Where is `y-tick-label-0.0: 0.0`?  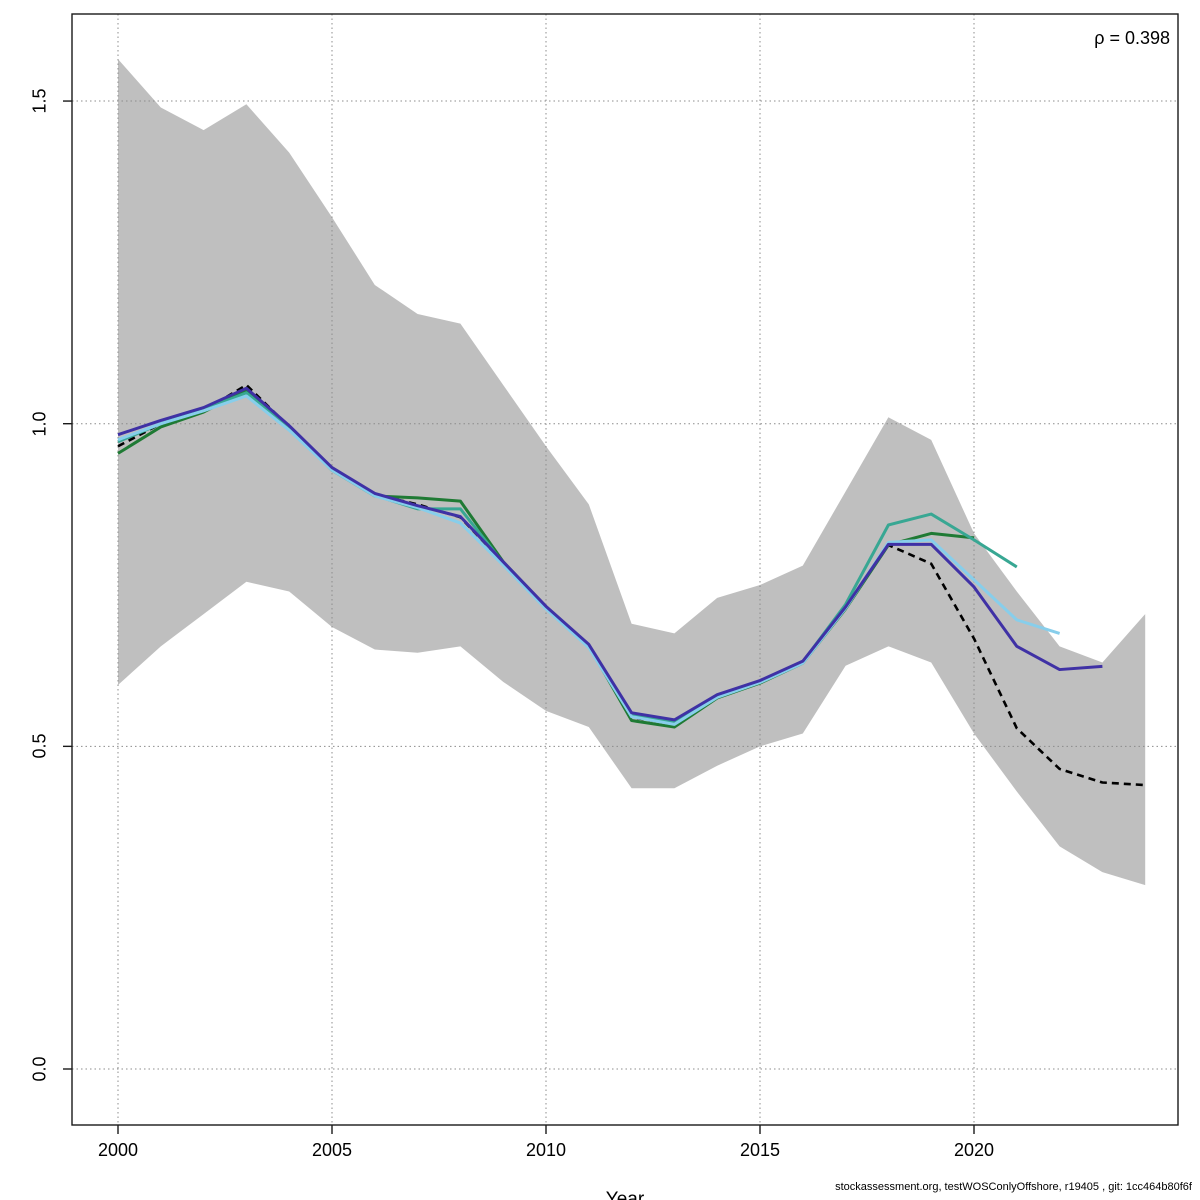 y-tick-label-0.0: 0.0 is located at coordinates (39, 1069).